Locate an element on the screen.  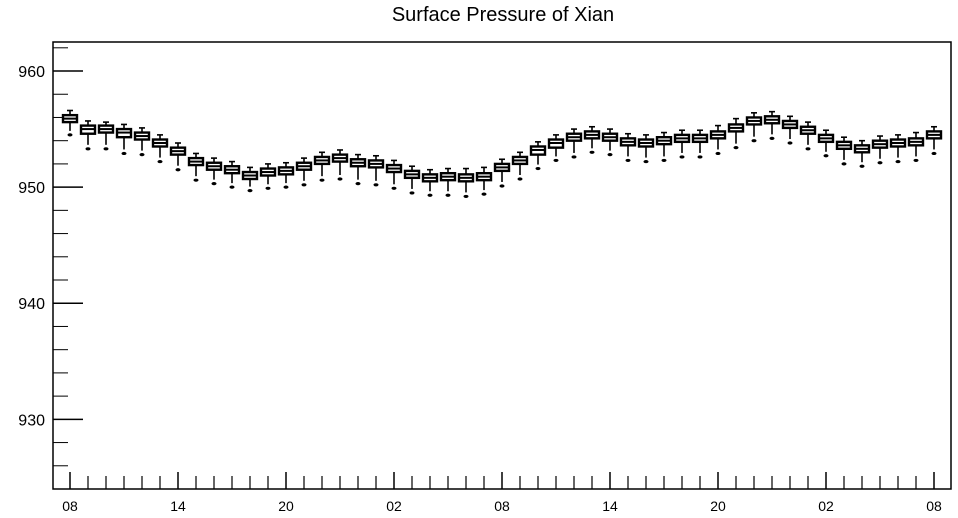
y-axis: 930 940 950 960 is located at coordinates (50, 268).